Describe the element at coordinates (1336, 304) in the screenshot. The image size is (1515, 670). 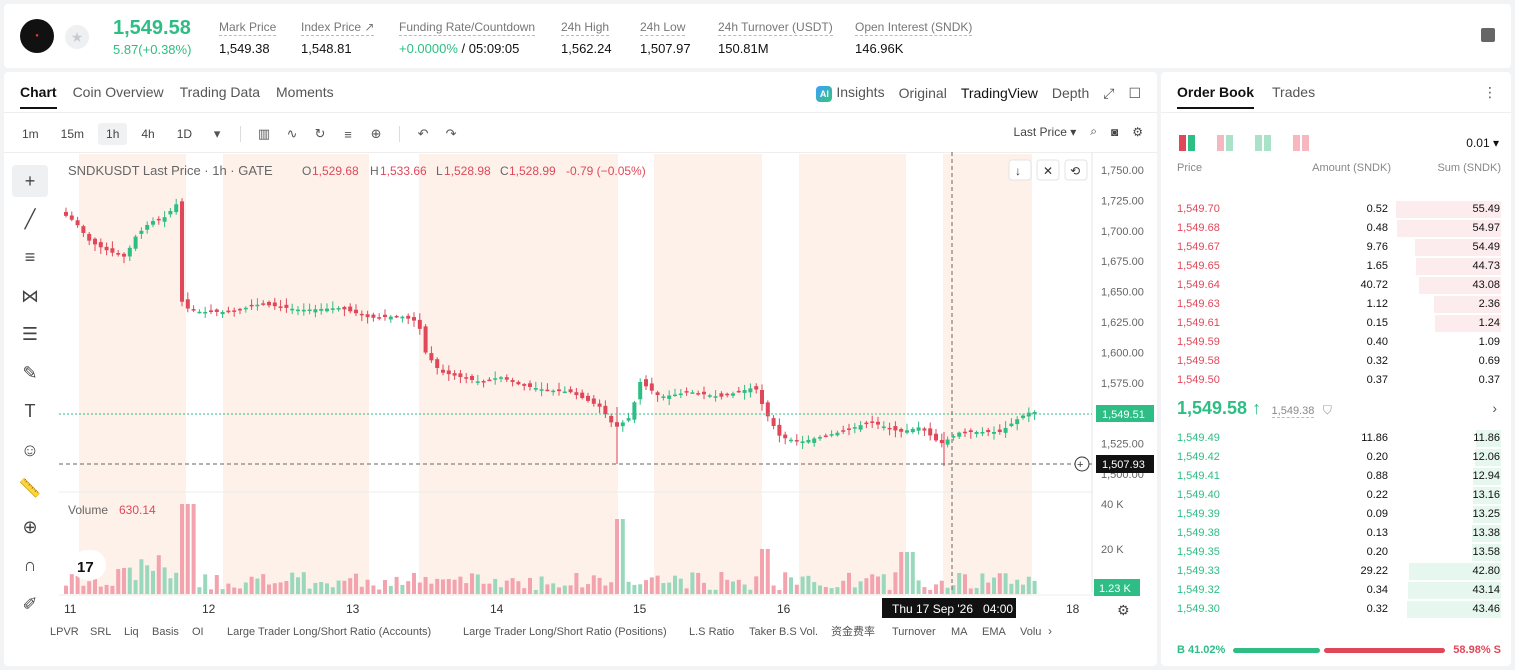
I see `orderbook-row: 1,549.63 1.12 2.36` at that location.